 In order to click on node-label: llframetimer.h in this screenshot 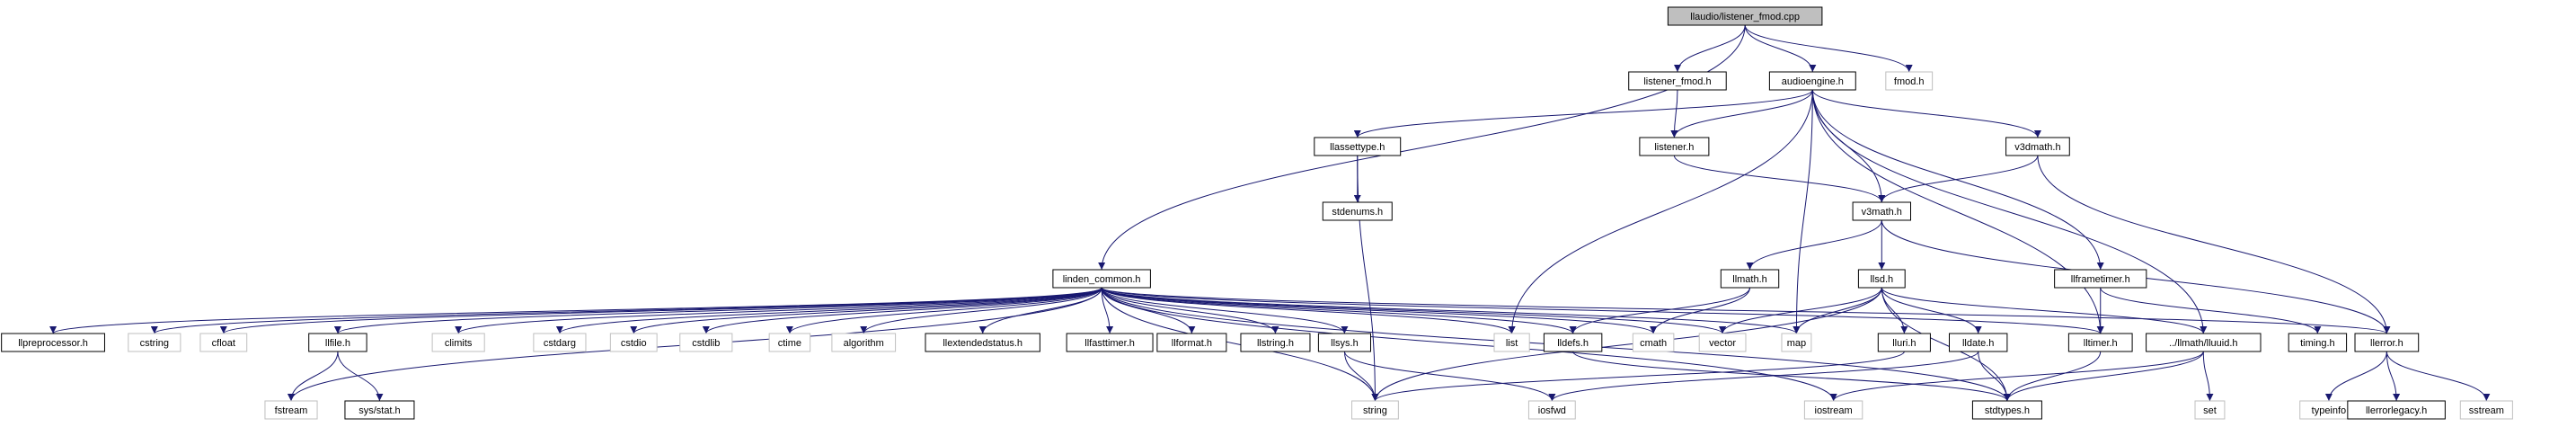, I will do `click(2100, 279)`.